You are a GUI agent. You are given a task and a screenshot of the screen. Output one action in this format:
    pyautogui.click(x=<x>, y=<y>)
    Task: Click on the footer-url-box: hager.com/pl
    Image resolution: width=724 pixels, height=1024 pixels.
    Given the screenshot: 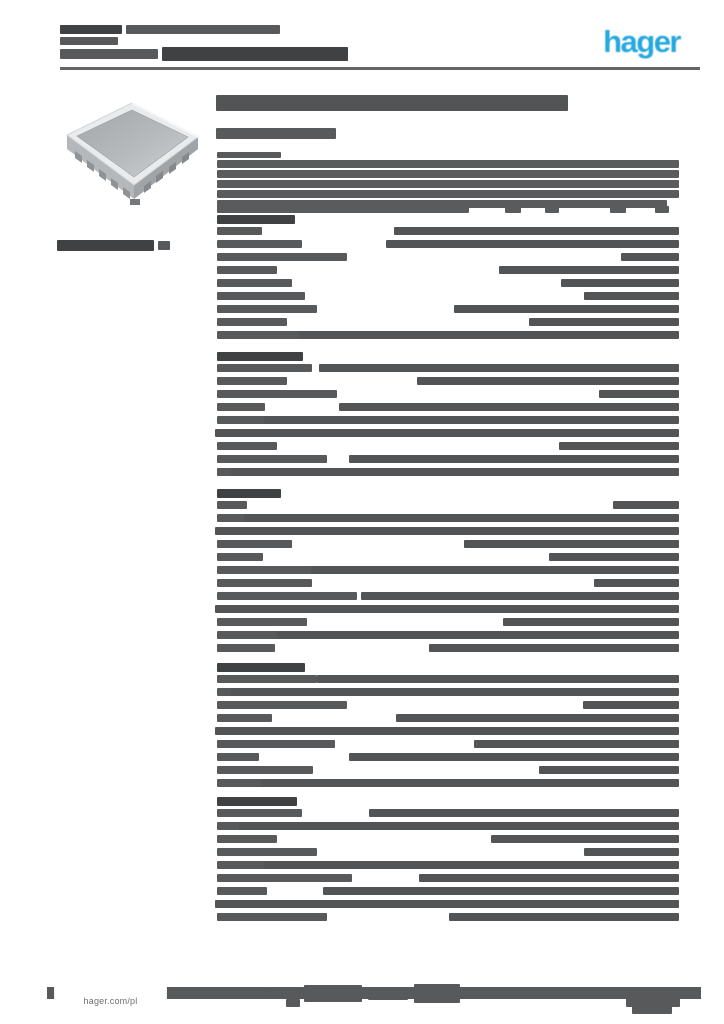 What is the action you would take?
    pyautogui.click(x=110, y=1000)
    